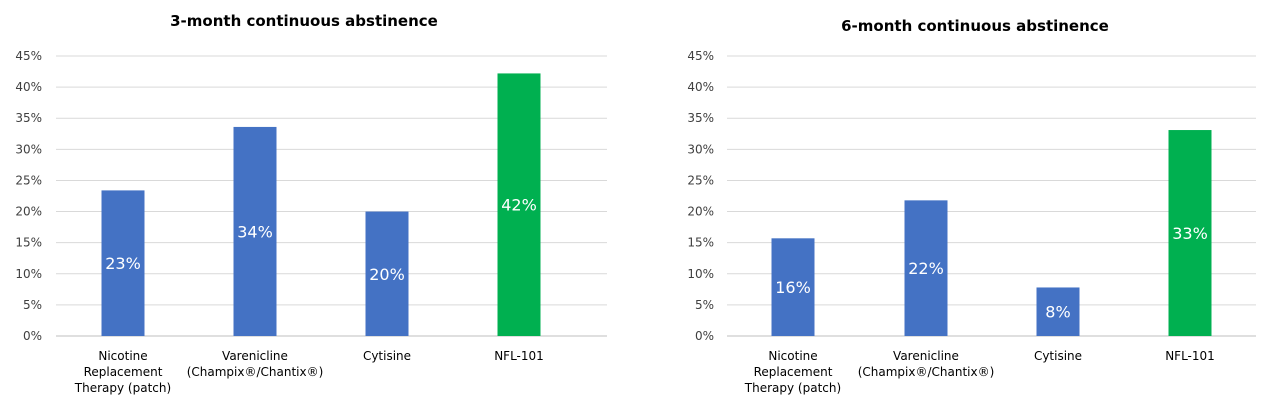 Image resolution: width=1281 pixels, height=412 pixels. I want to click on data-label: 20%, so click(387, 274).